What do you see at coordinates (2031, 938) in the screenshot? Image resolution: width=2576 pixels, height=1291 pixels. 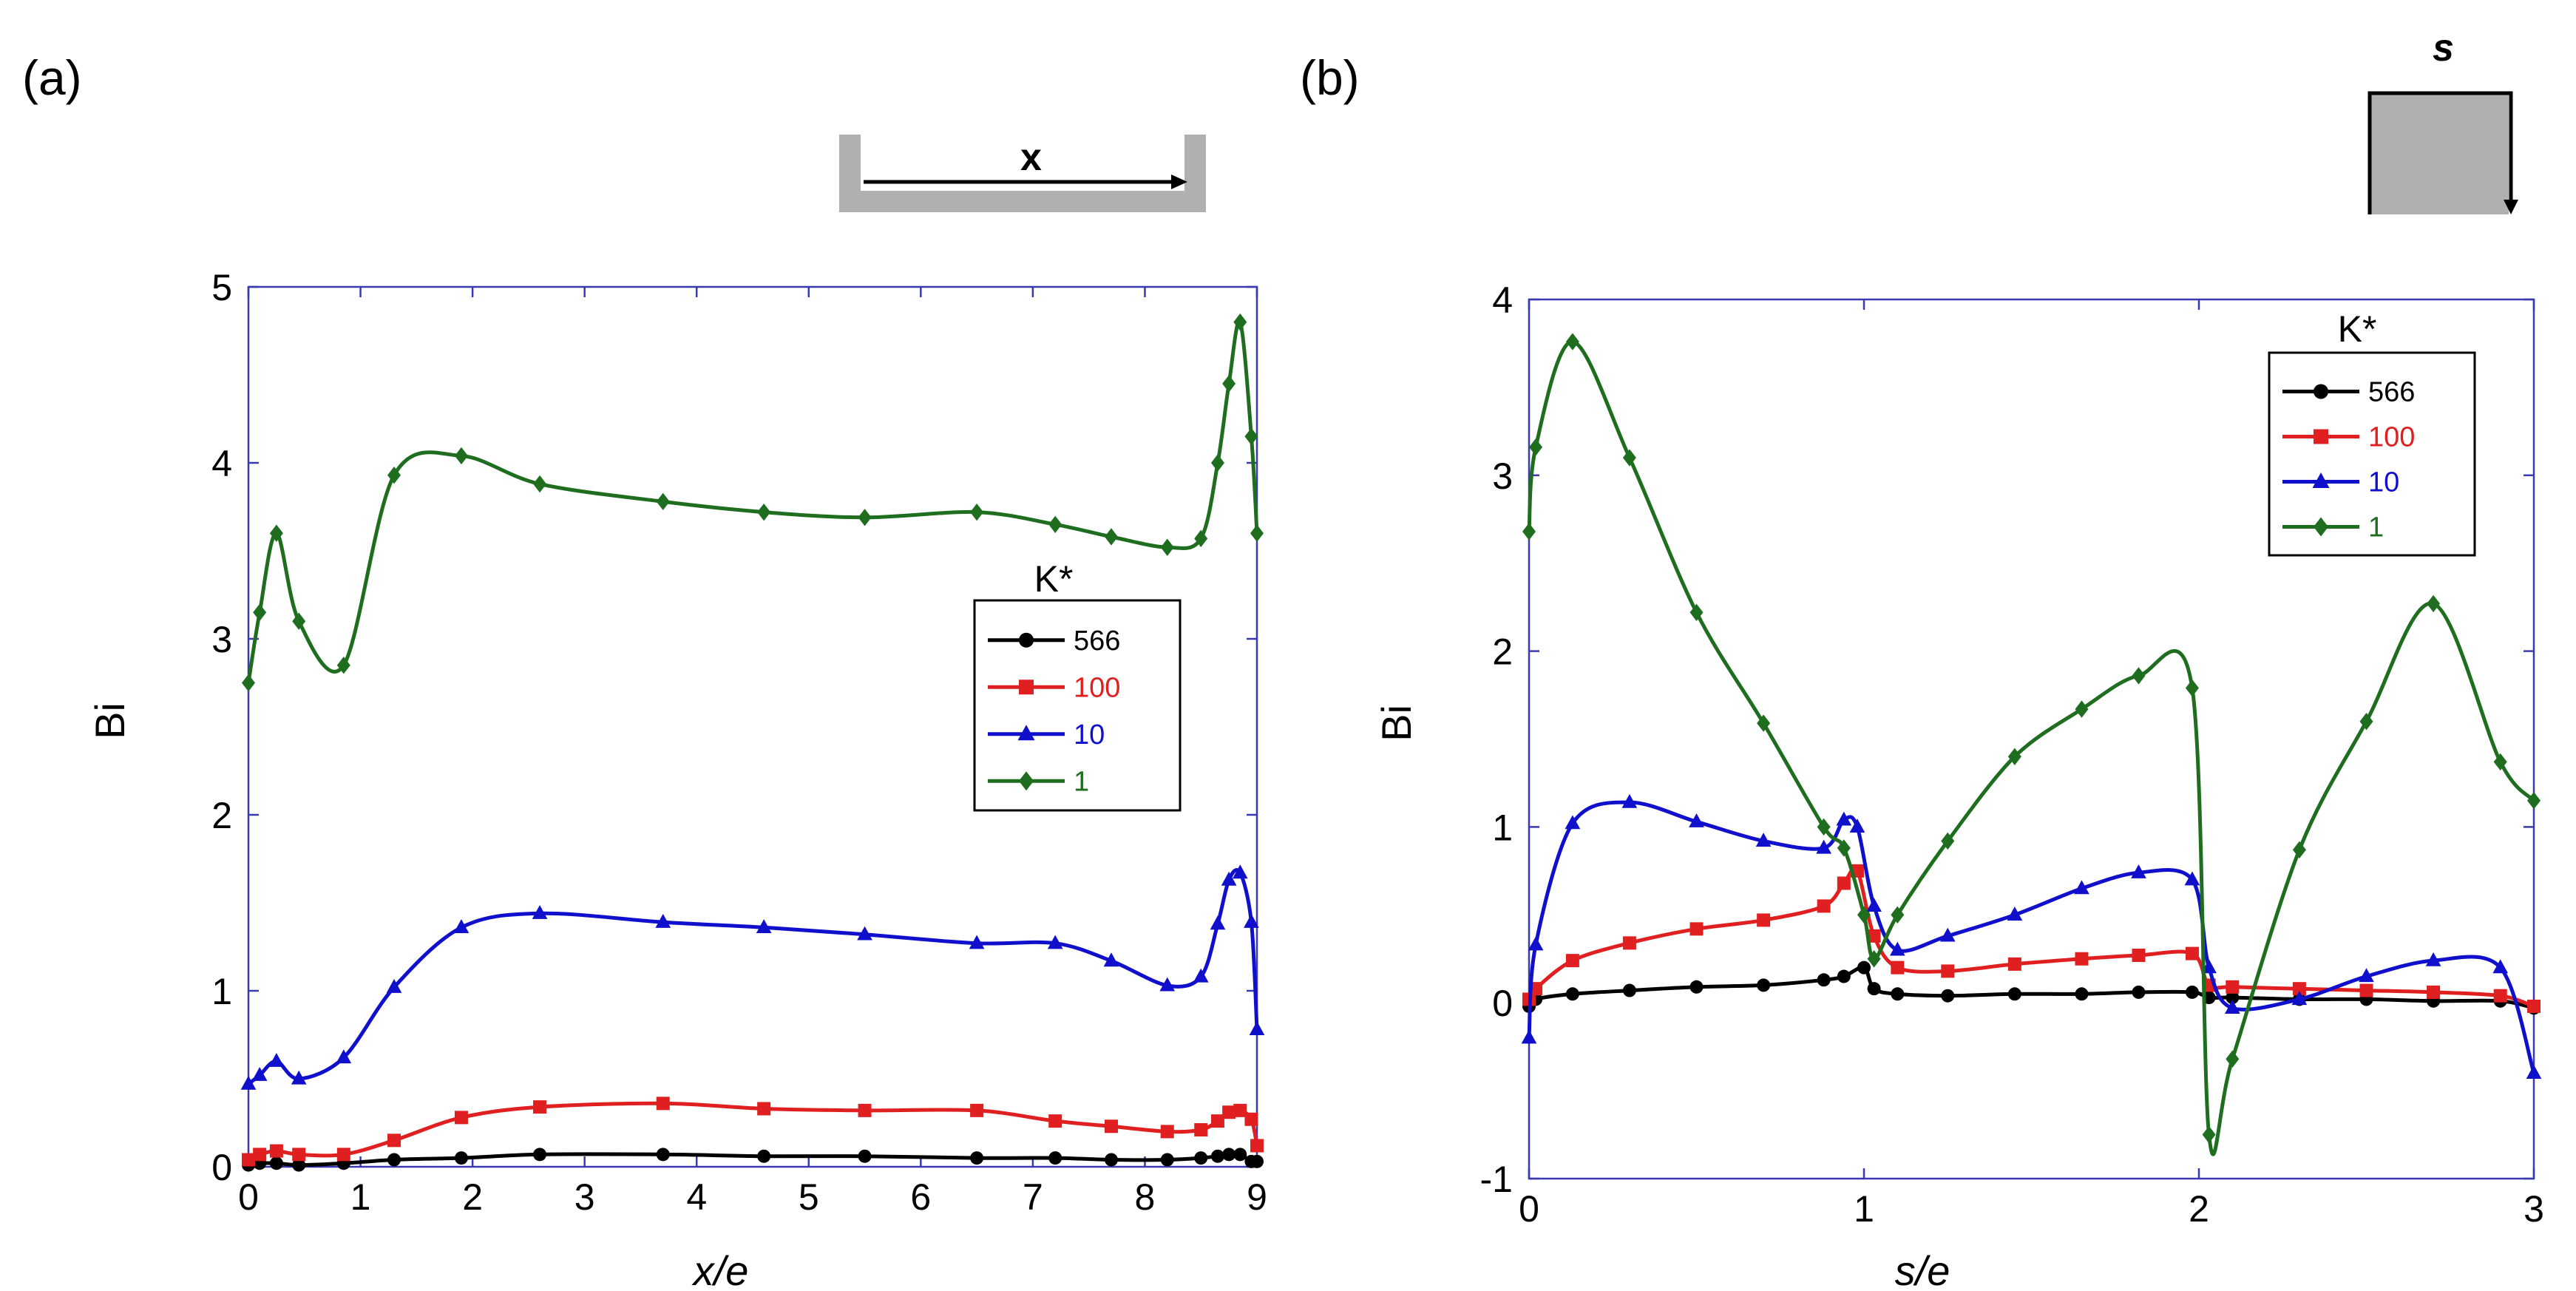 I see `chart-b-series-100-line` at bounding box center [2031, 938].